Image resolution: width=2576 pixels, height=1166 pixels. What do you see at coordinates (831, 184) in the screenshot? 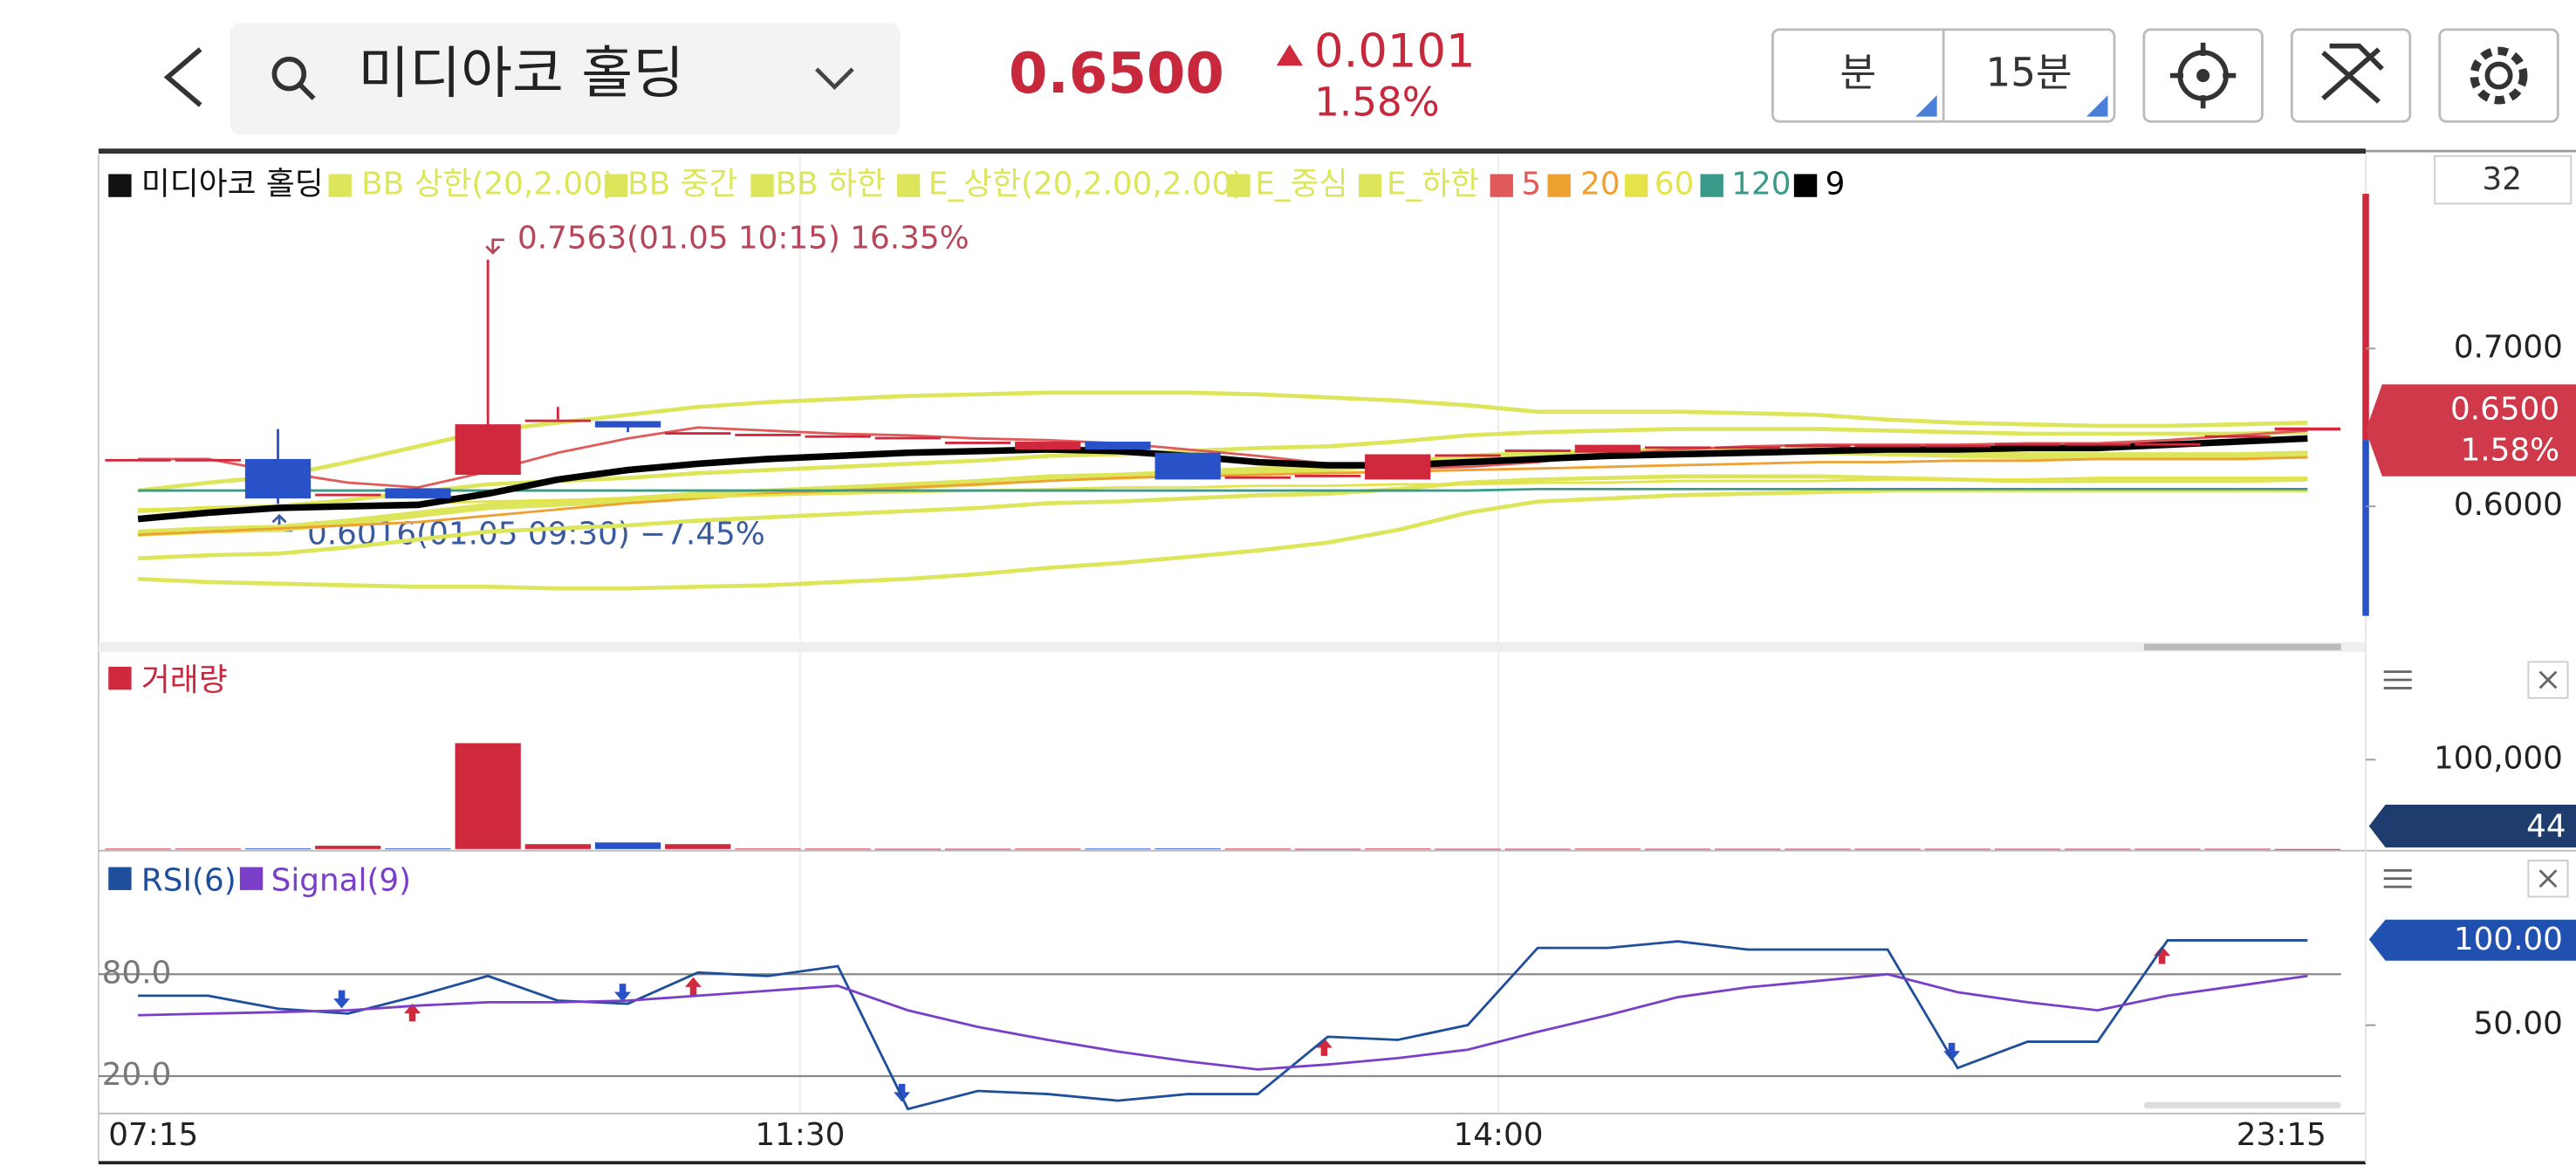
I see `legend-label: BB 하한` at bounding box center [831, 184].